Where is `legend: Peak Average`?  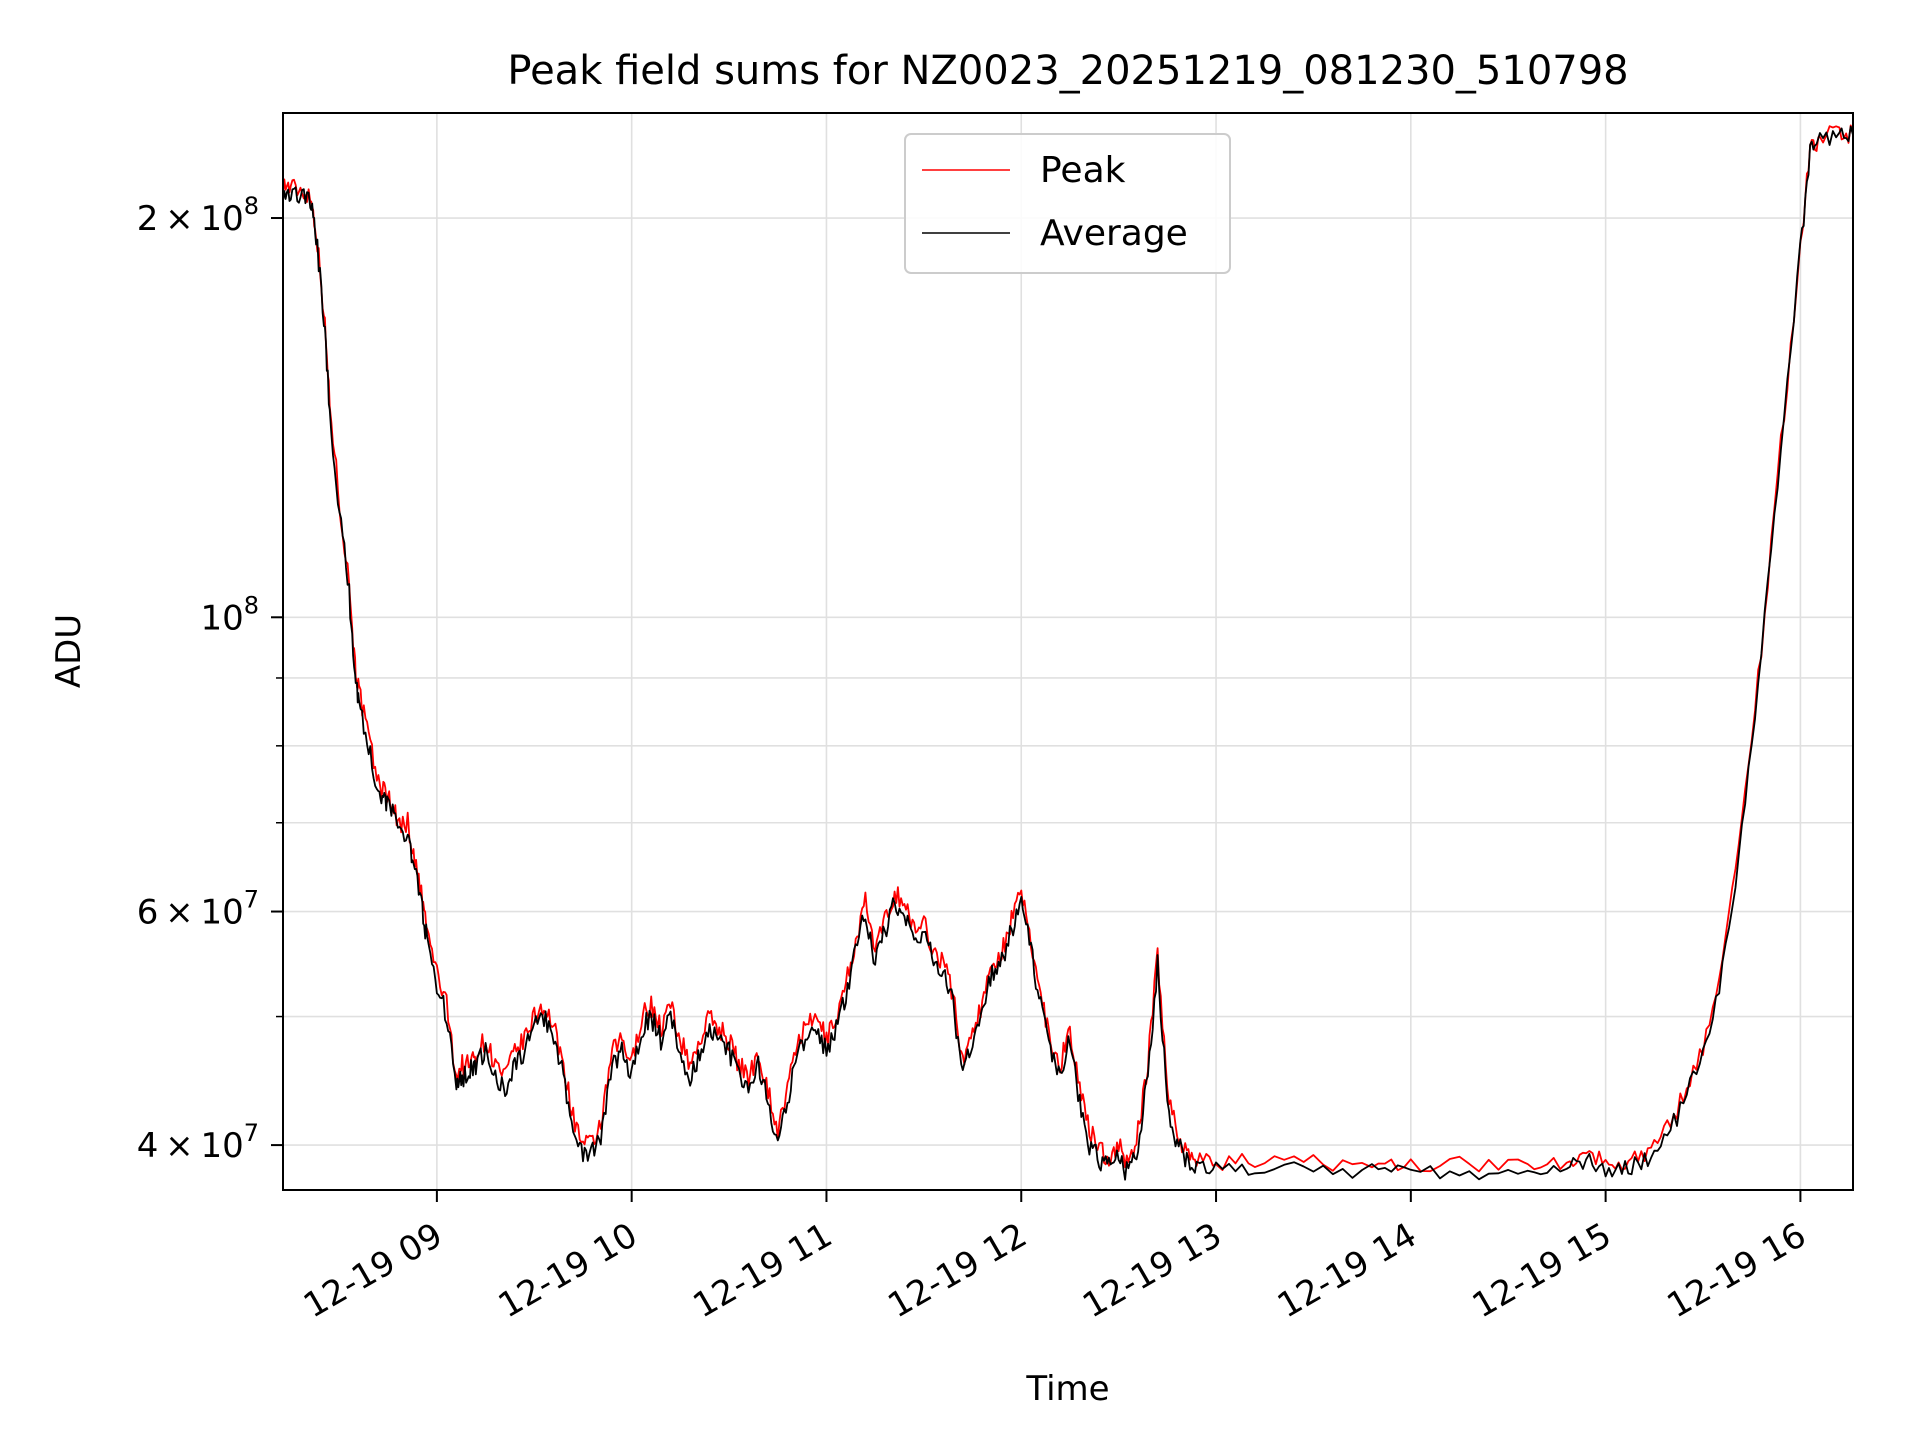
legend: Peak Average is located at coordinates (1067, 203).